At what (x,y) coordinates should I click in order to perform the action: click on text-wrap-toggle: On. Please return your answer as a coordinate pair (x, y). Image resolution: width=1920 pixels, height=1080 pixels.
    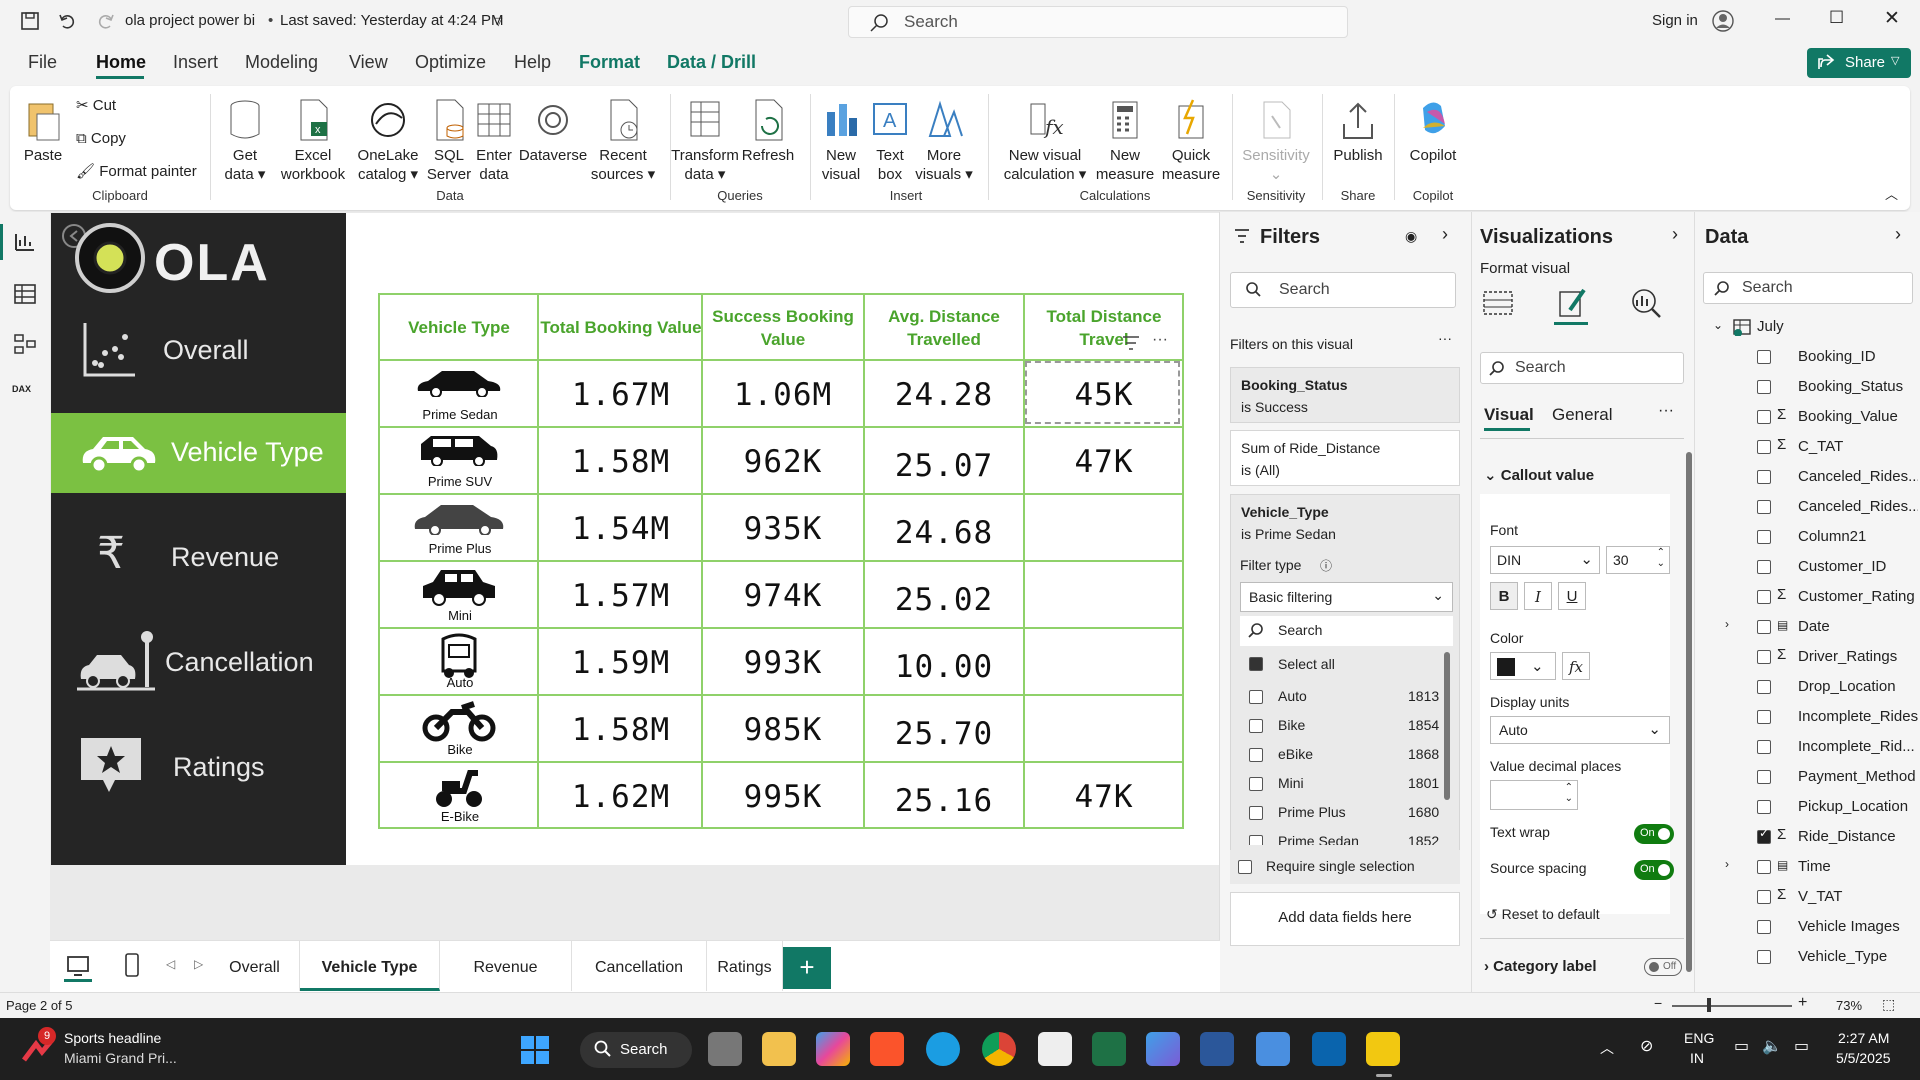
    Looking at the image, I should click on (1654, 834).